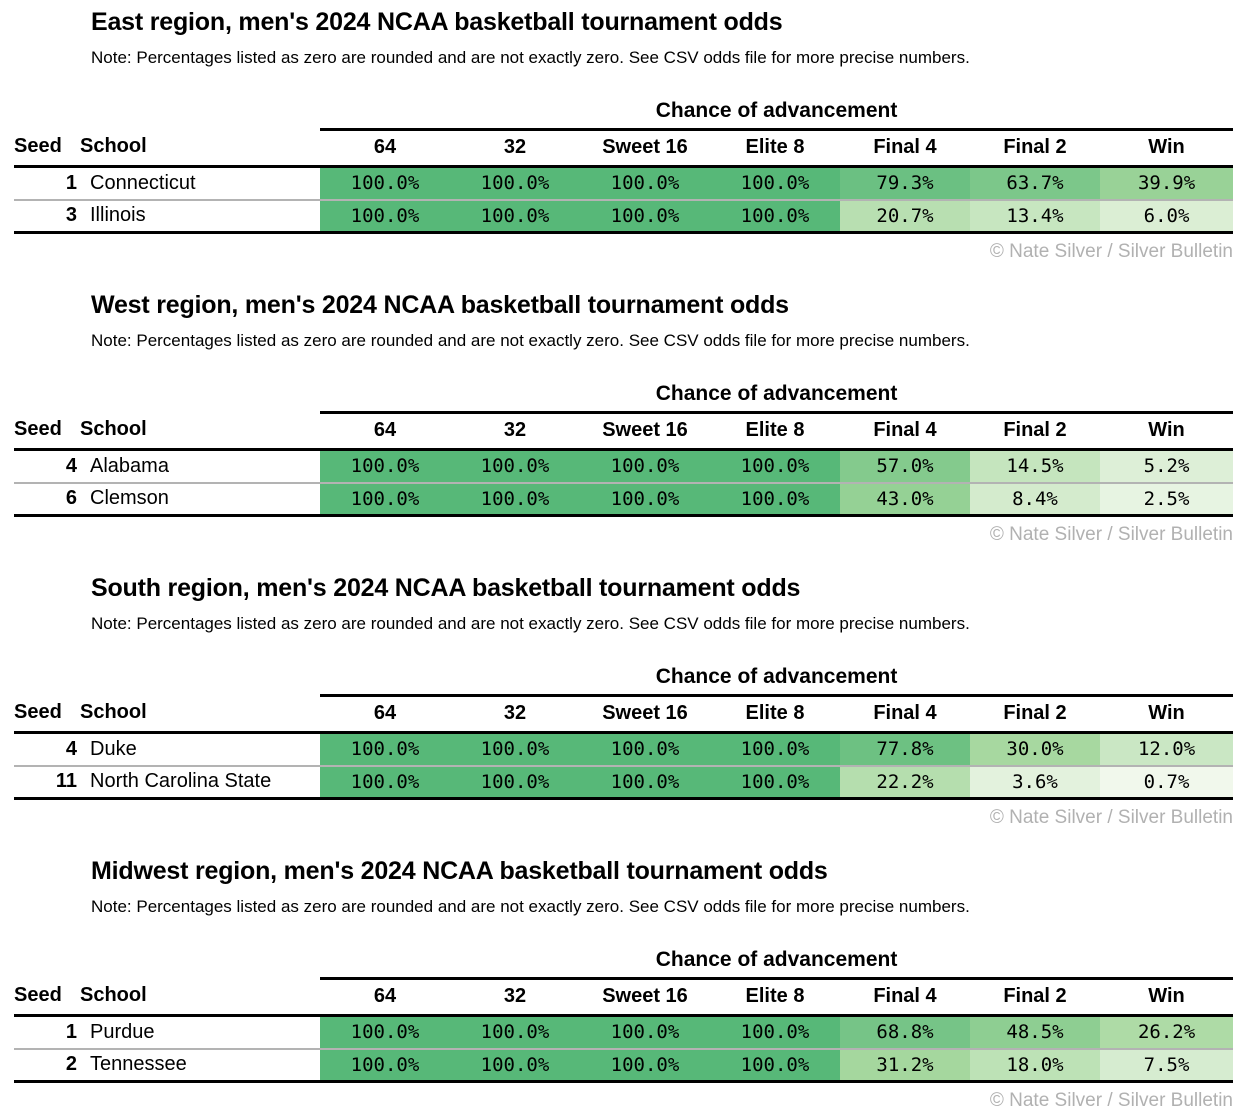  I want to click on odds-cell: 7.5%, so click(1167, 1065).